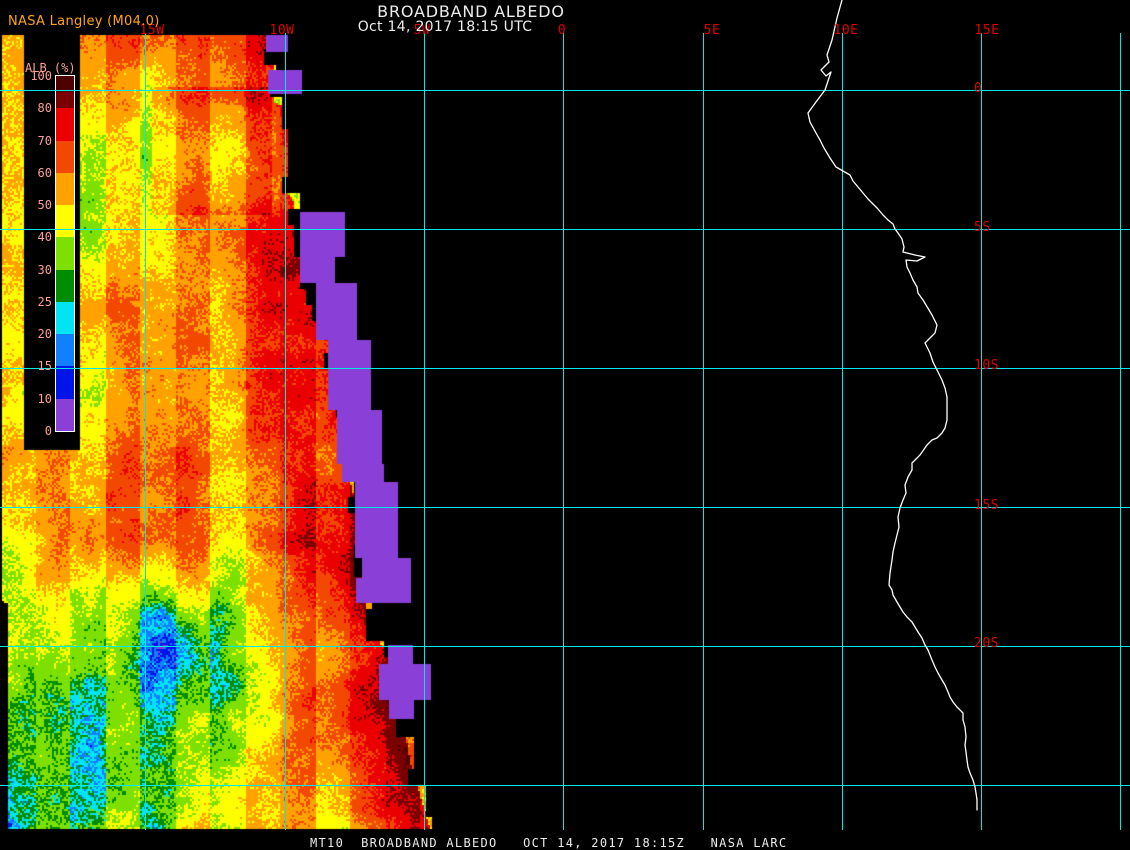 The height and width of the screenshot is (850, 1130). Describe the element at coordinates (846, 30) in the screenshot. I see `longitude-label: 10E` at that location.